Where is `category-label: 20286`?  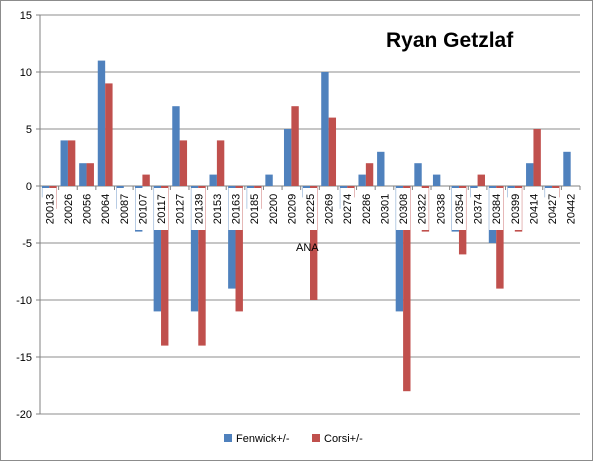 category-label: 20286 is located at coordinates (367, 209).